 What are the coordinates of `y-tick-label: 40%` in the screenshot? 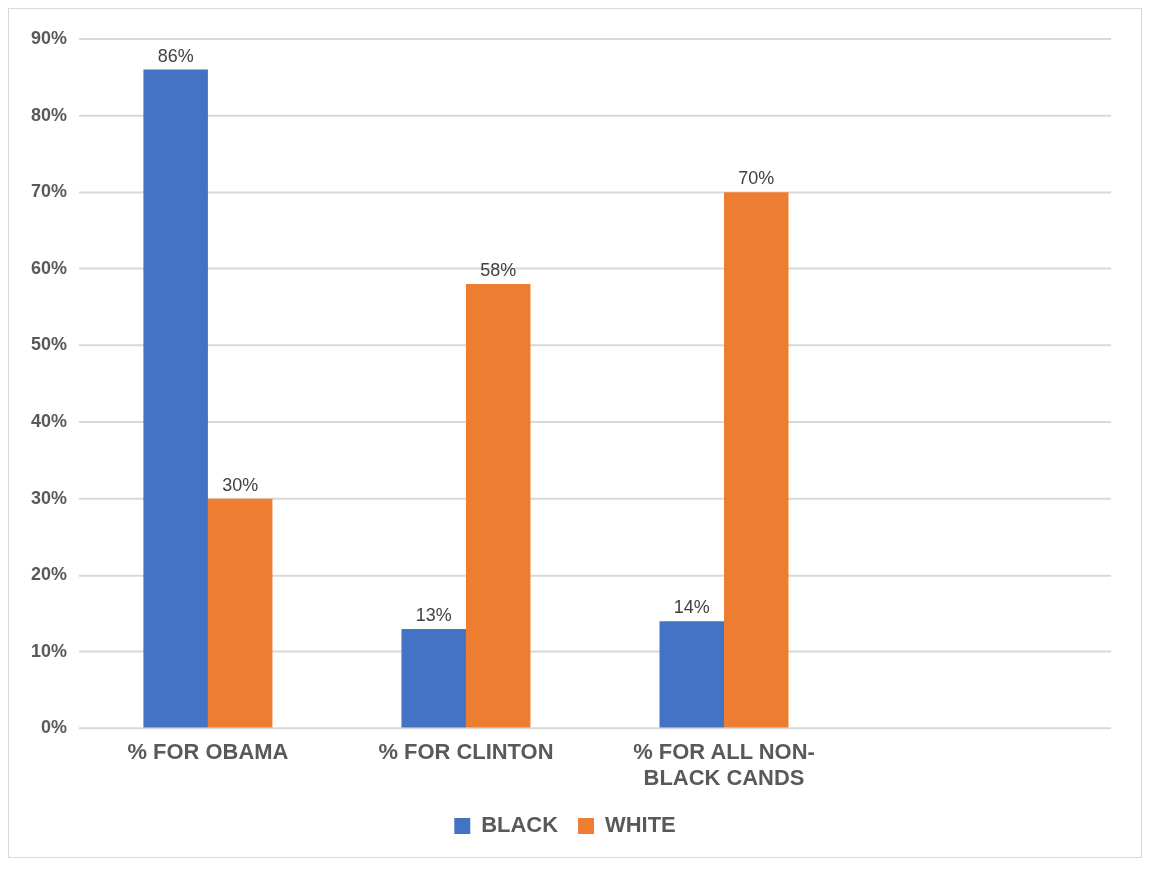 It's located at (48, 420).